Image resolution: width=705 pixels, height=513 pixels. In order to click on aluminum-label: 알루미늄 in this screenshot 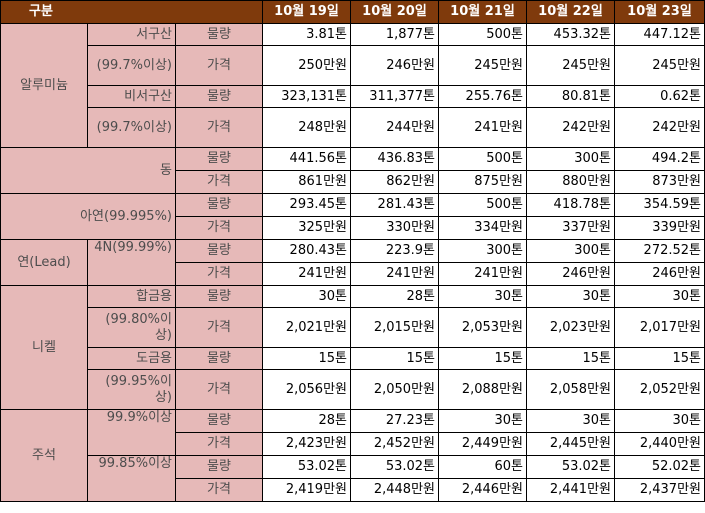, I will do `click(44, 85)`.